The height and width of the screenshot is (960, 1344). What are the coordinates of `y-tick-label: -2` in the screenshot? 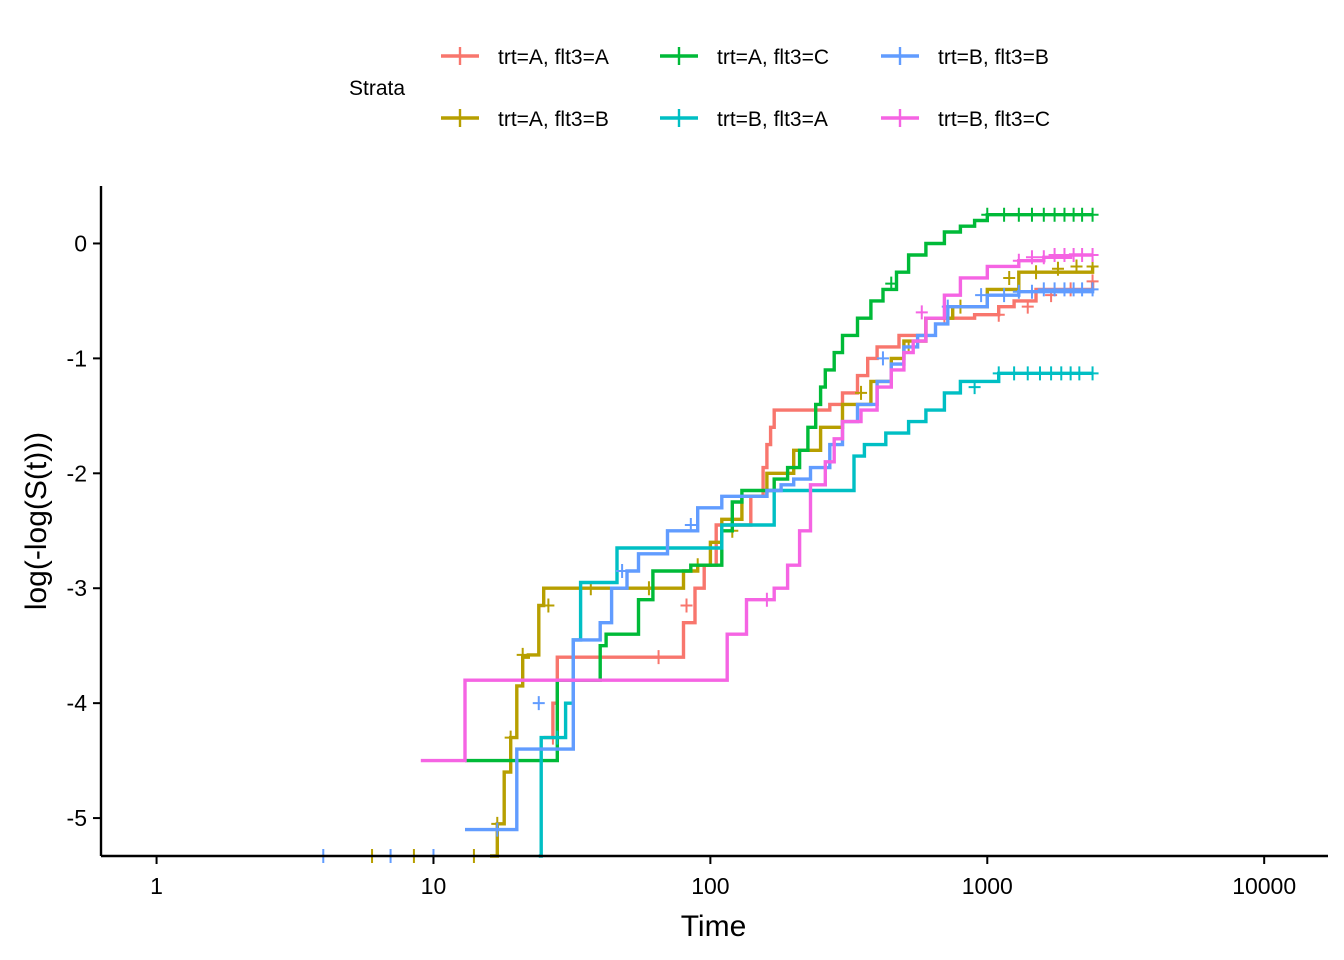 It's located at (77, 473).